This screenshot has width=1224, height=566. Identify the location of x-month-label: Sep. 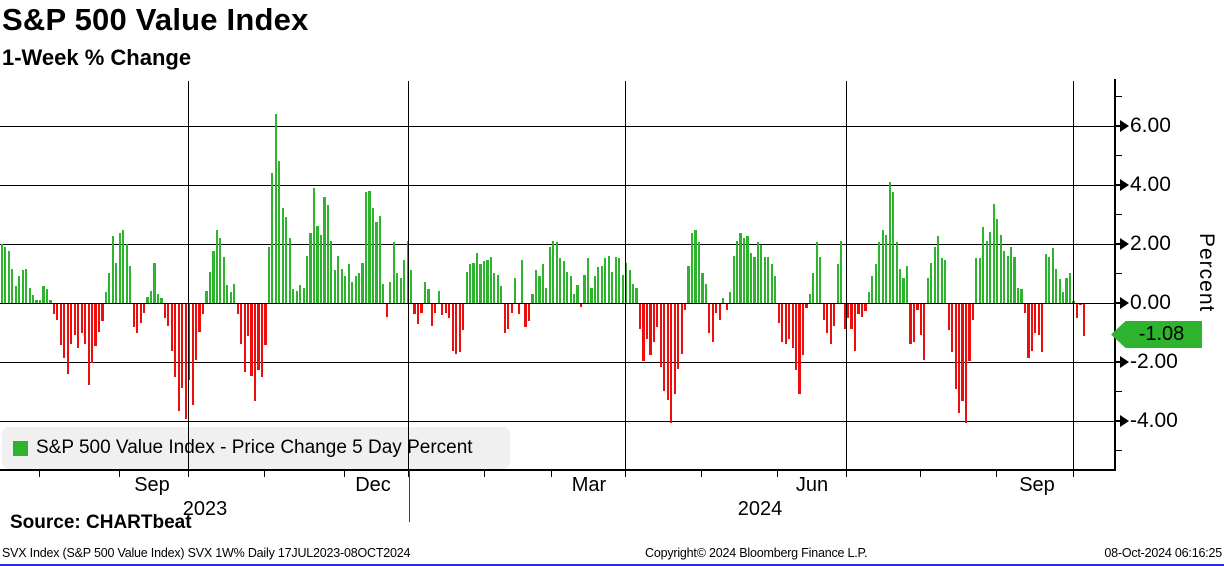
(1037, 485).